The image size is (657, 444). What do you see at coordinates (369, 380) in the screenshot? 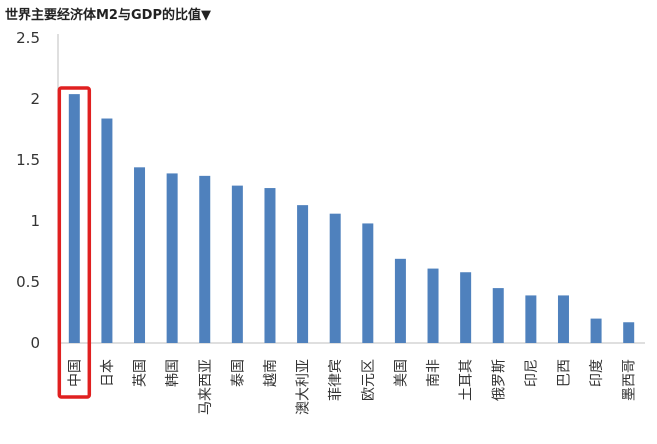
I see `x-tick-label: 欧元区` at bounding box center [369, 380].